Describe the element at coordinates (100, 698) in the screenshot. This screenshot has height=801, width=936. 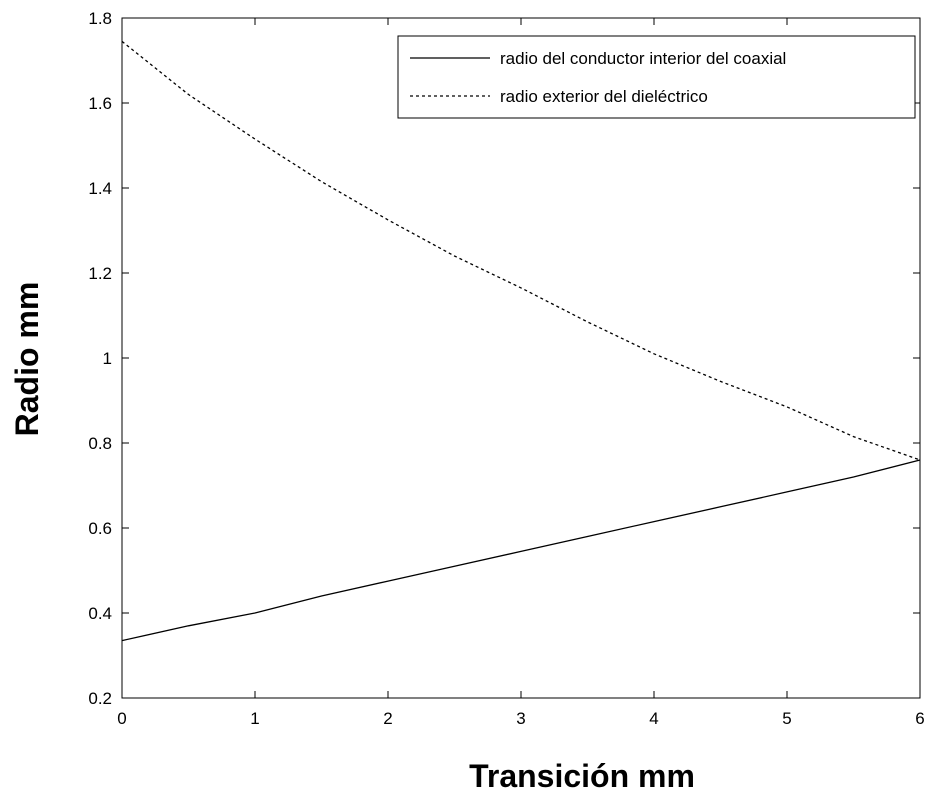
I see `y-tick-label: 0.2` at that location.